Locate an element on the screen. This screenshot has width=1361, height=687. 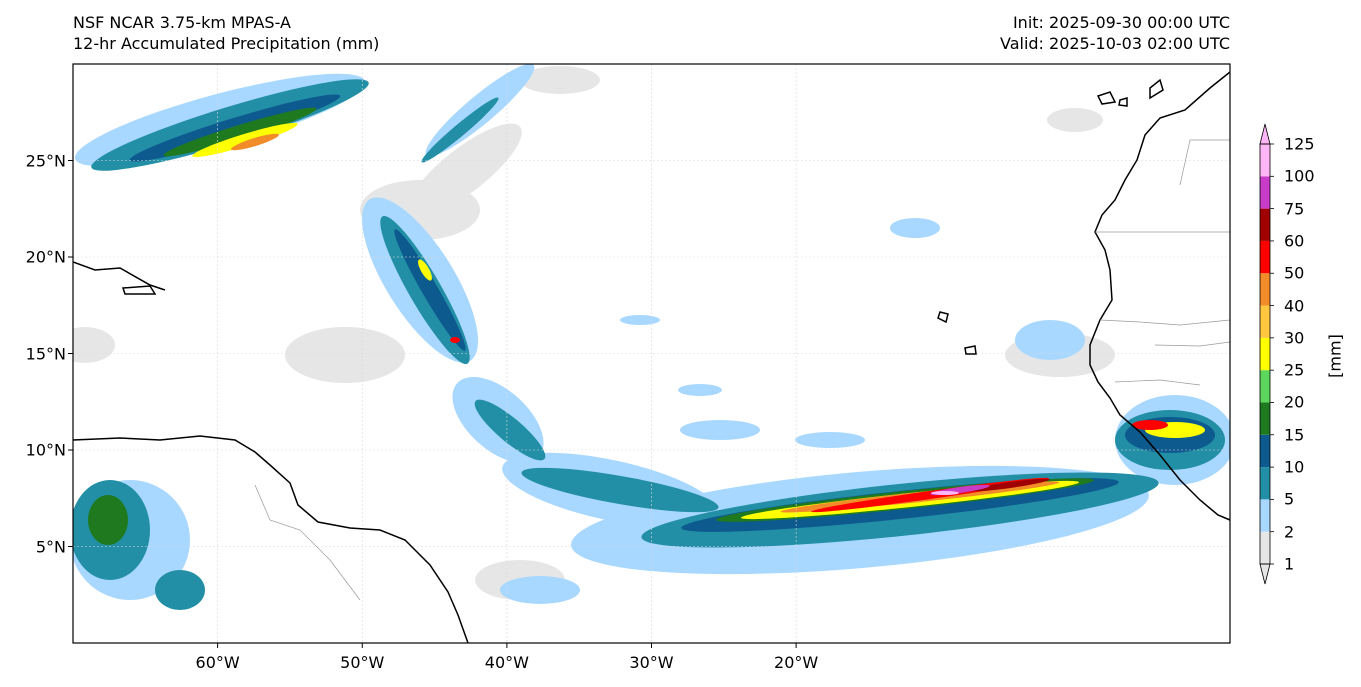
colorbar-level-label: 5 is located at coordinates (1289, 499).